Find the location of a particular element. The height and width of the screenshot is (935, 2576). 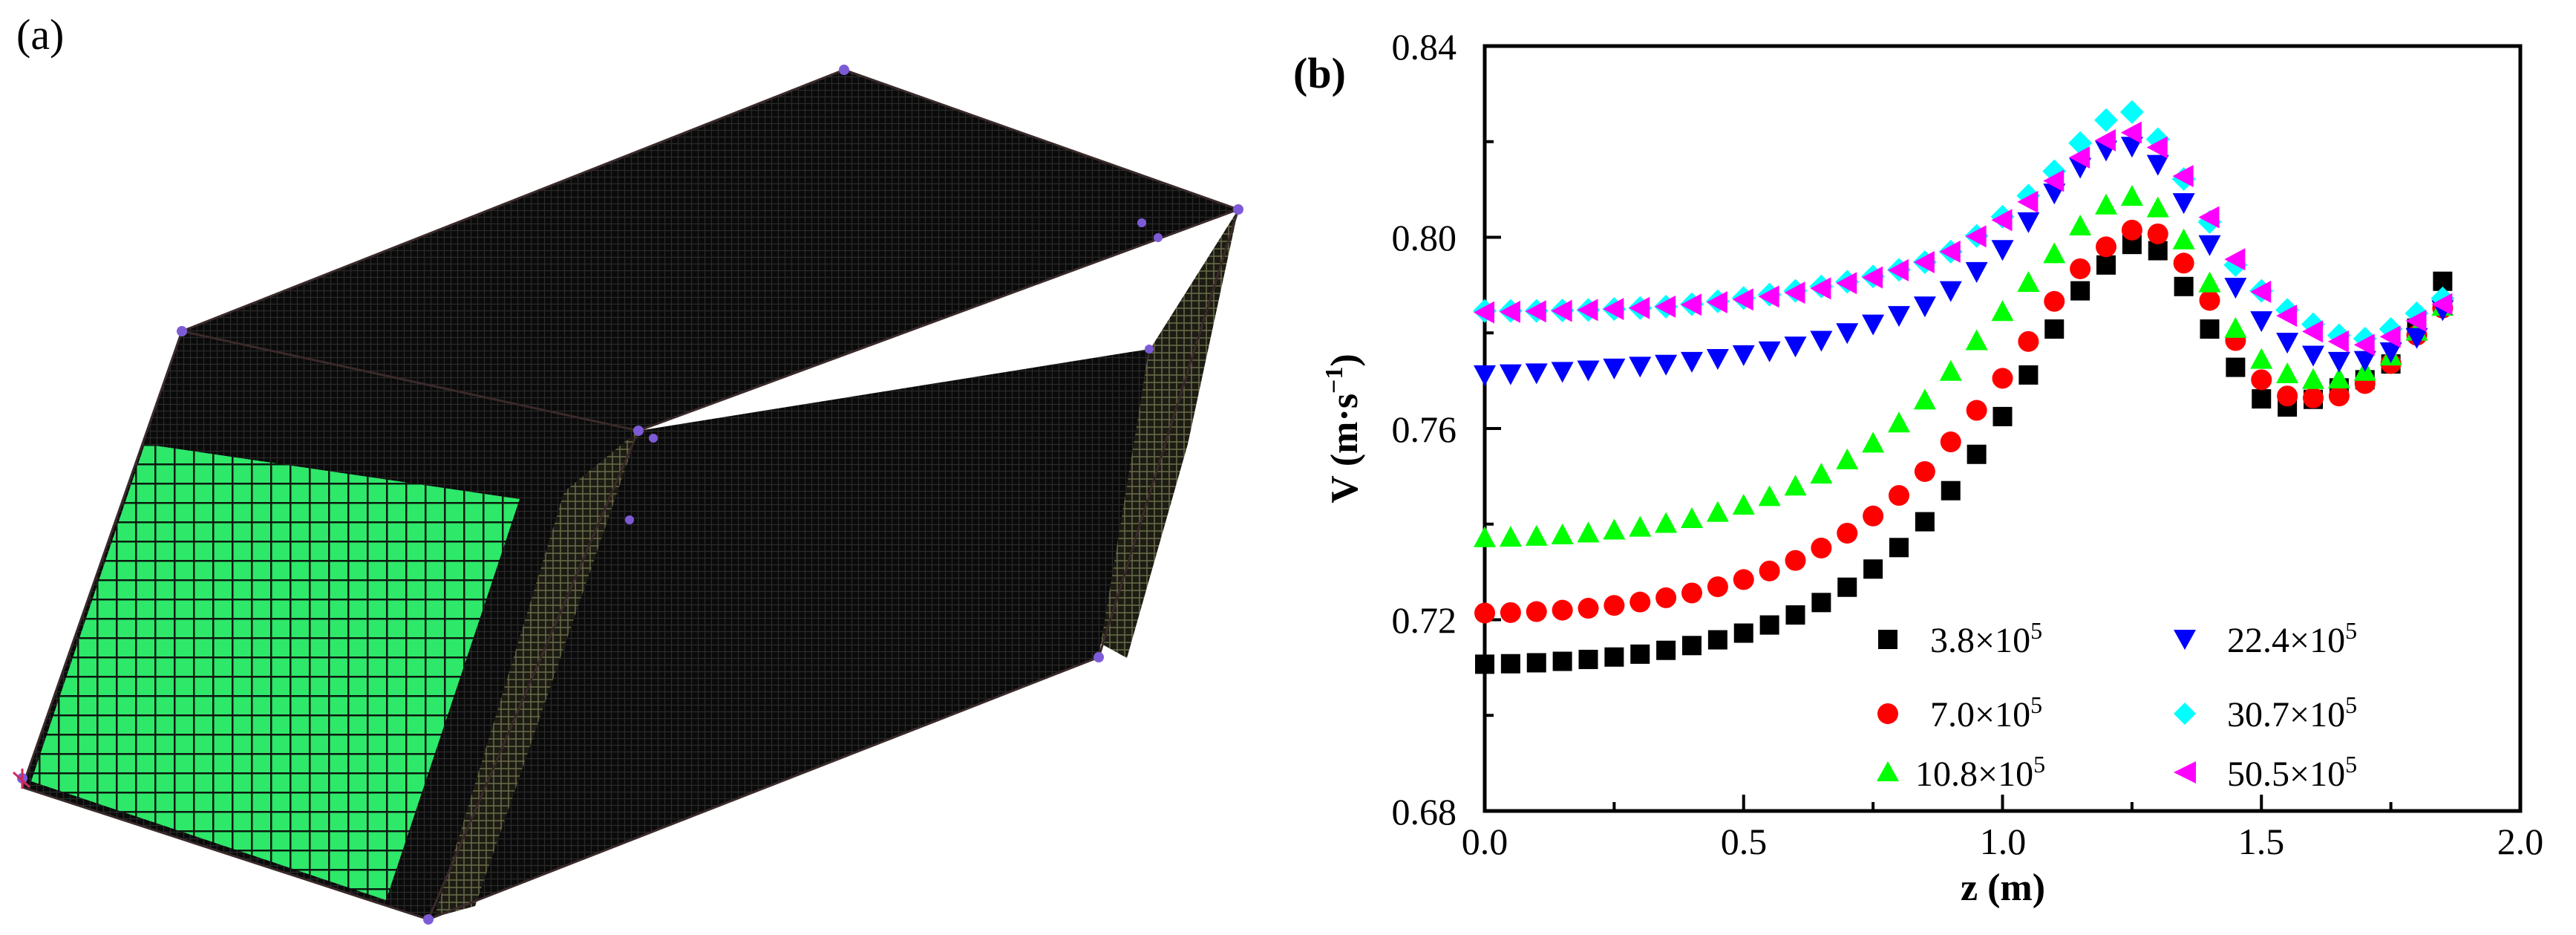

y-tick-label: 0.68 is located at coordinates (1425, 812).